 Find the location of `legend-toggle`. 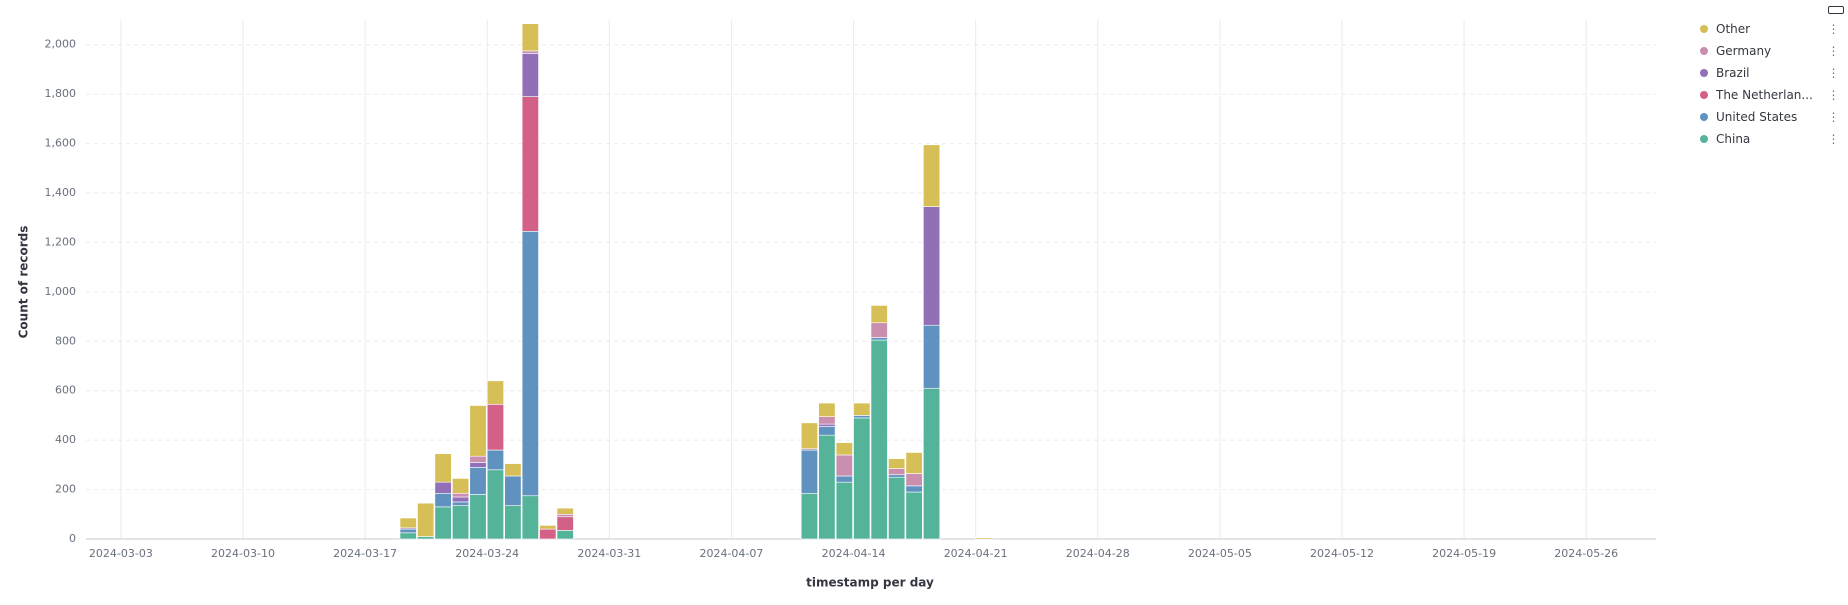

legend-toggle is located at coordinates (1836, 10).